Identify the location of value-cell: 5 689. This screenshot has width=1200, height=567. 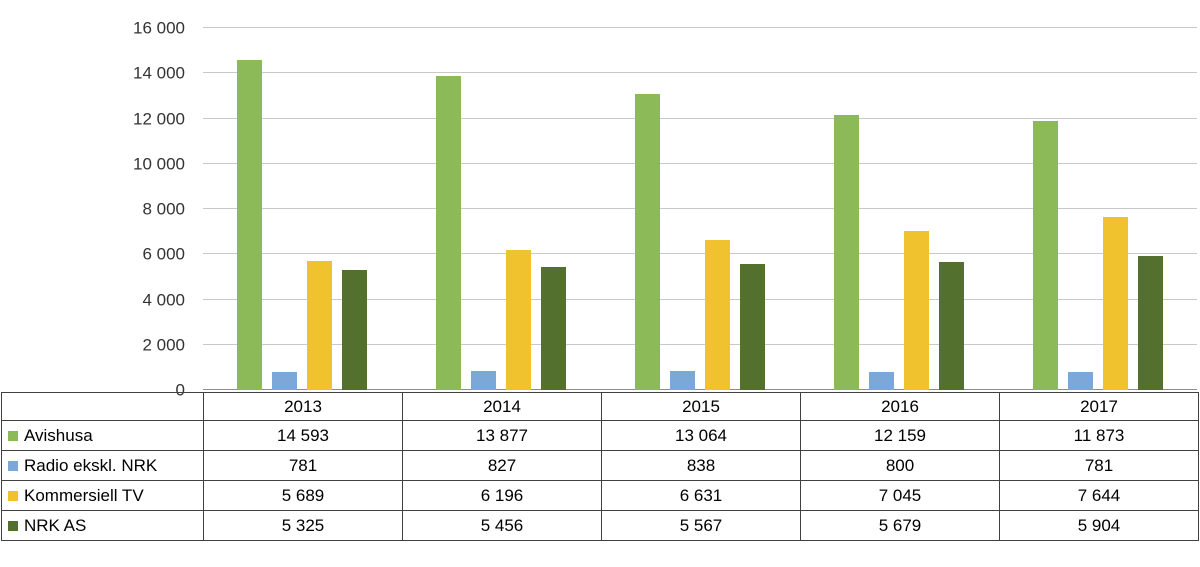
(303, 495).